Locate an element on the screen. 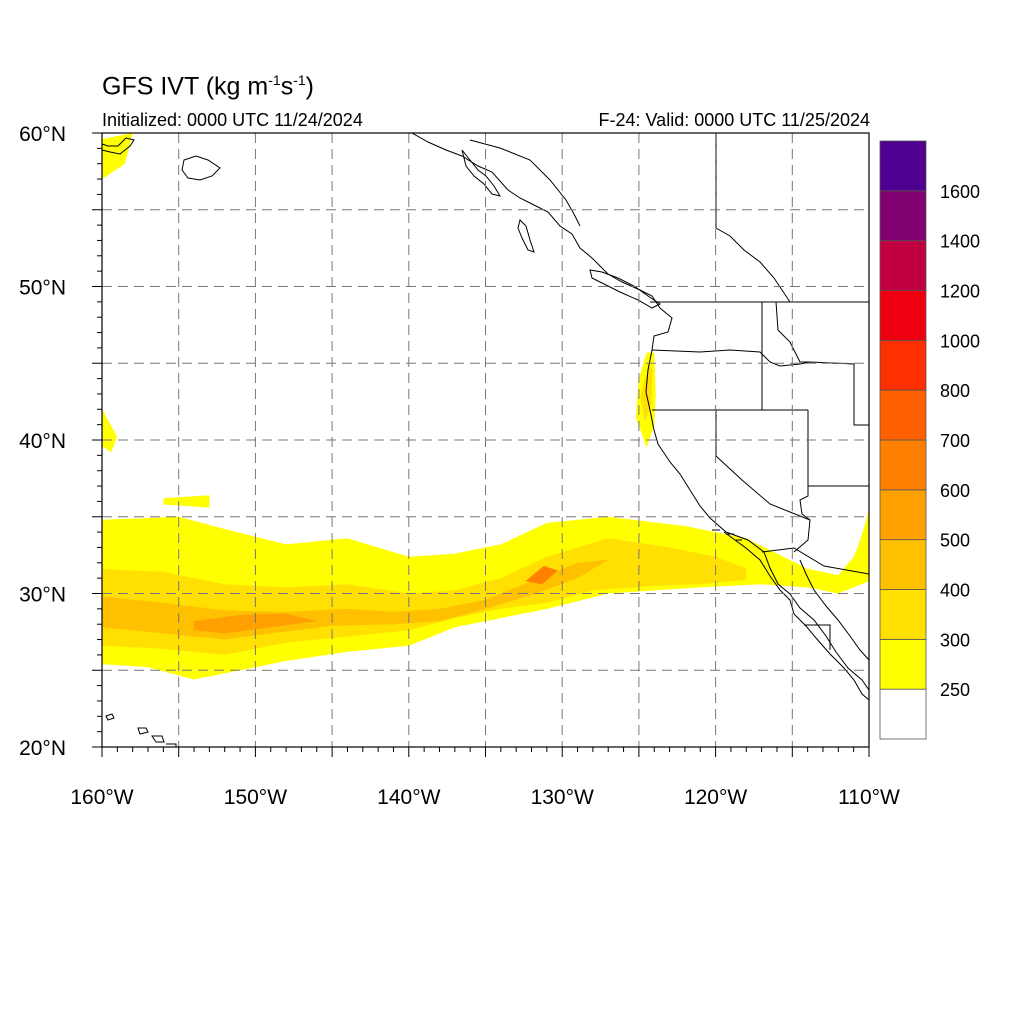  colorbar-label: 800 is located at coordinates (955, 391).